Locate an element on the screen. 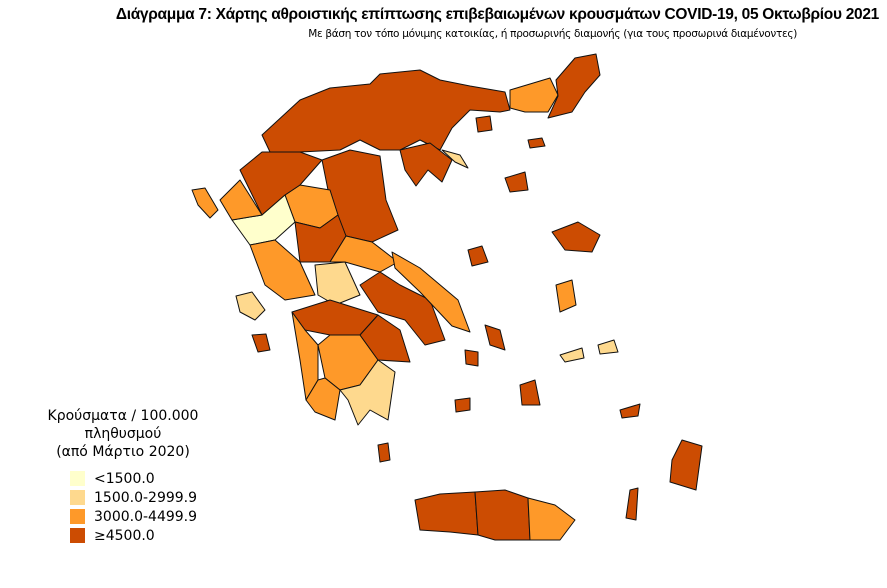 The height and width of the screenshot is (588, 887). legend-item: ≥4500.0 is located at coordinates (154, 535).